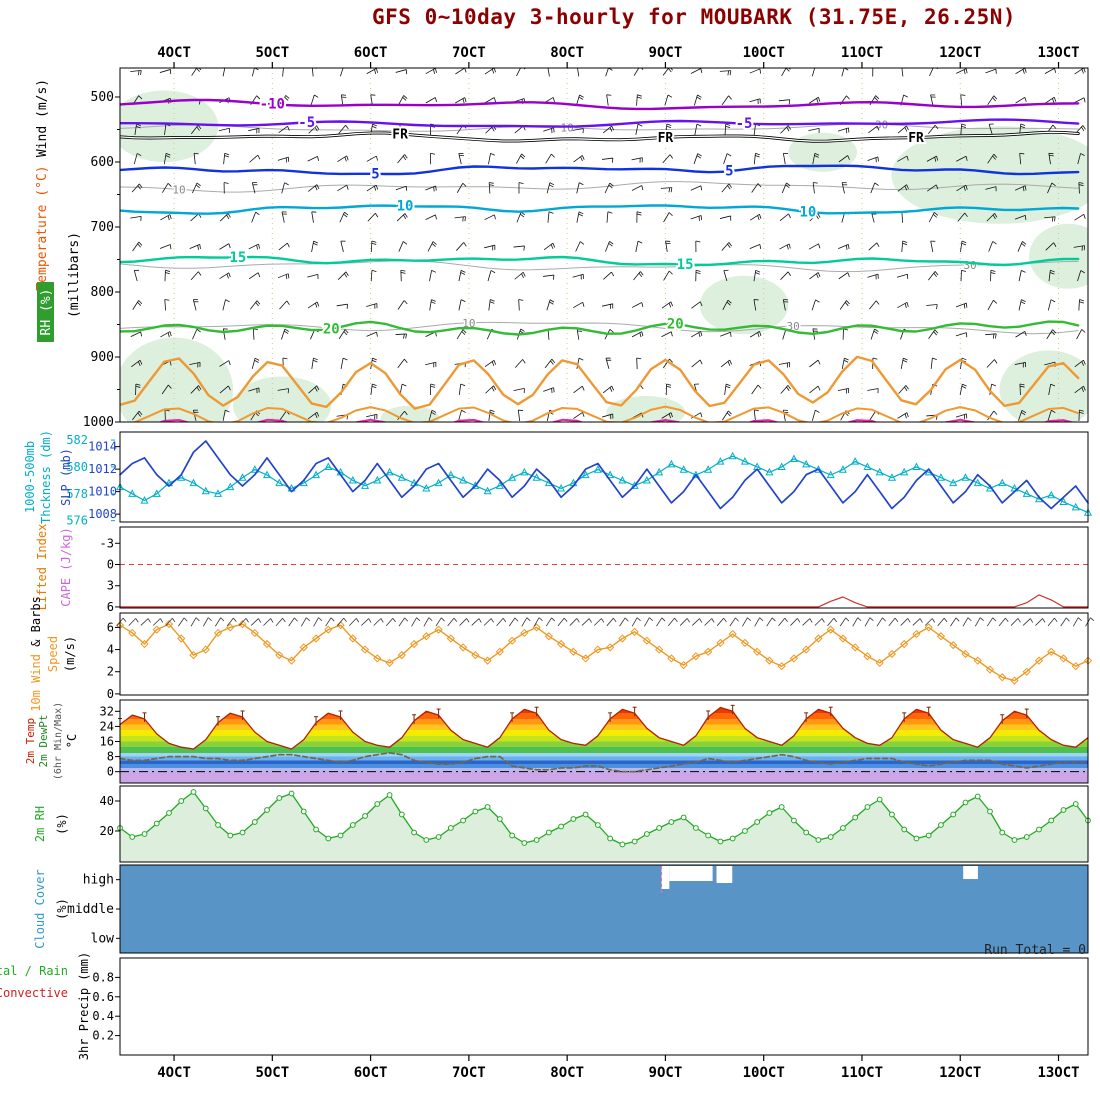  I want to click on svg-text: 576, so click(77, 521).